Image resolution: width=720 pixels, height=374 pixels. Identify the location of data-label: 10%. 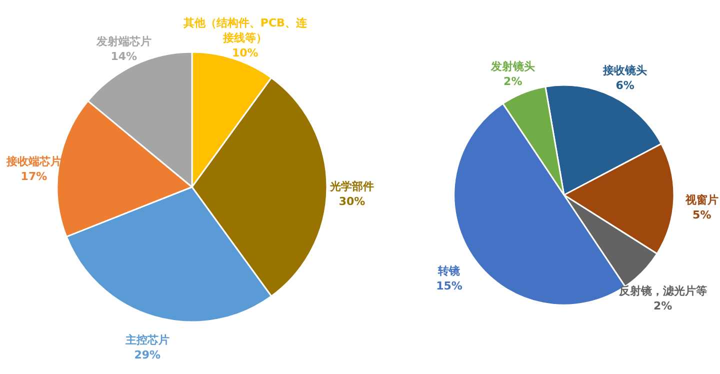
(245, 53).